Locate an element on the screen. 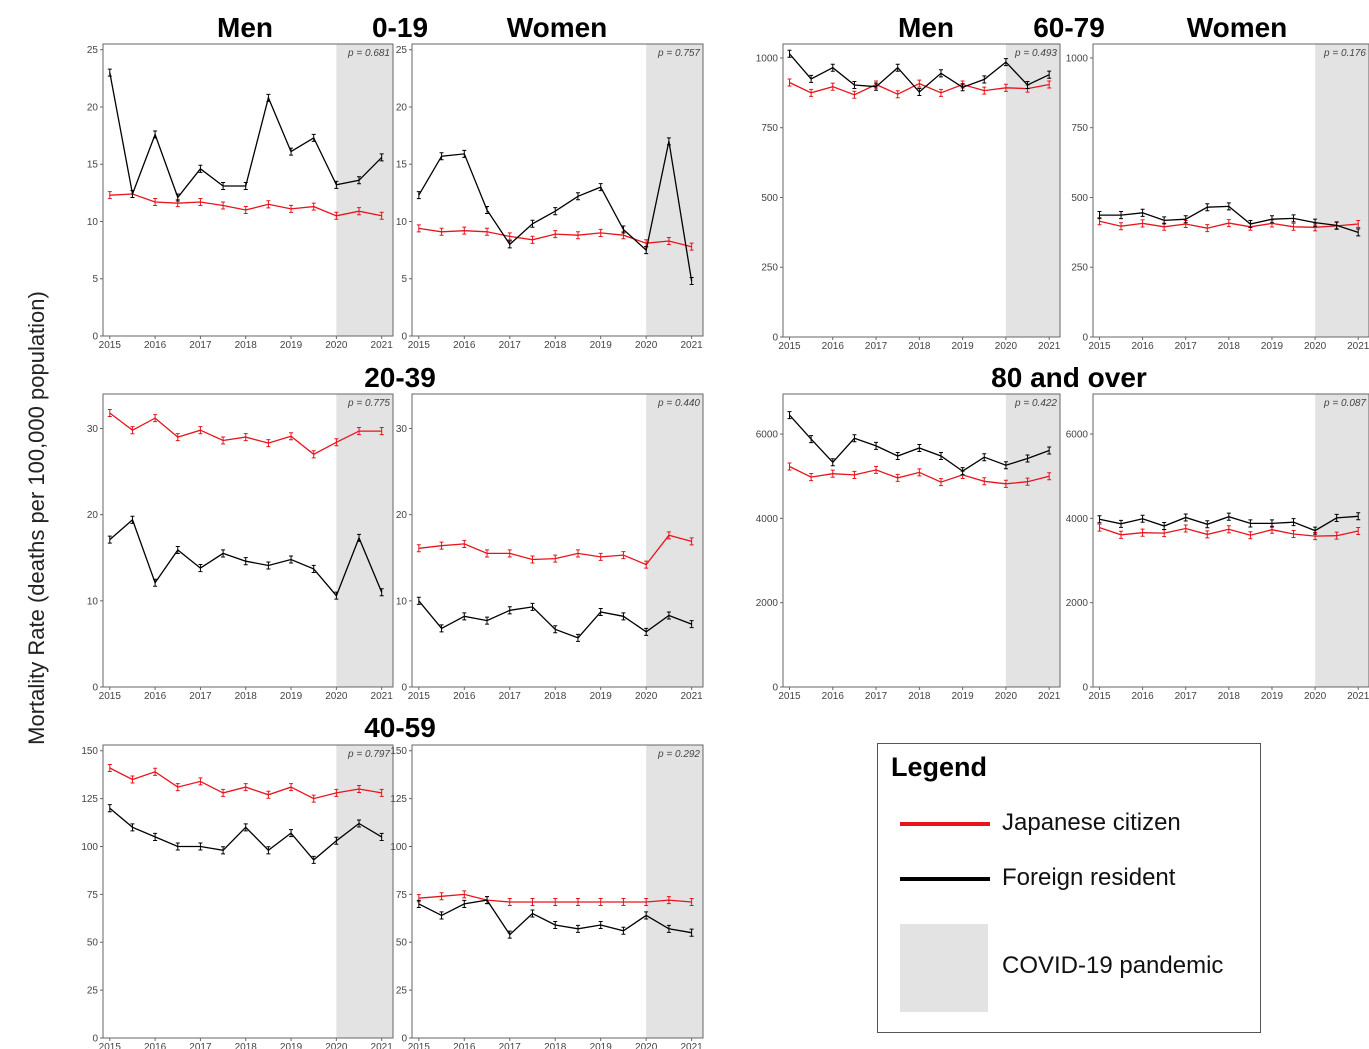 The image size is (1369, 1049). y-tick-label: 25 is located at coordinates (402, 50).